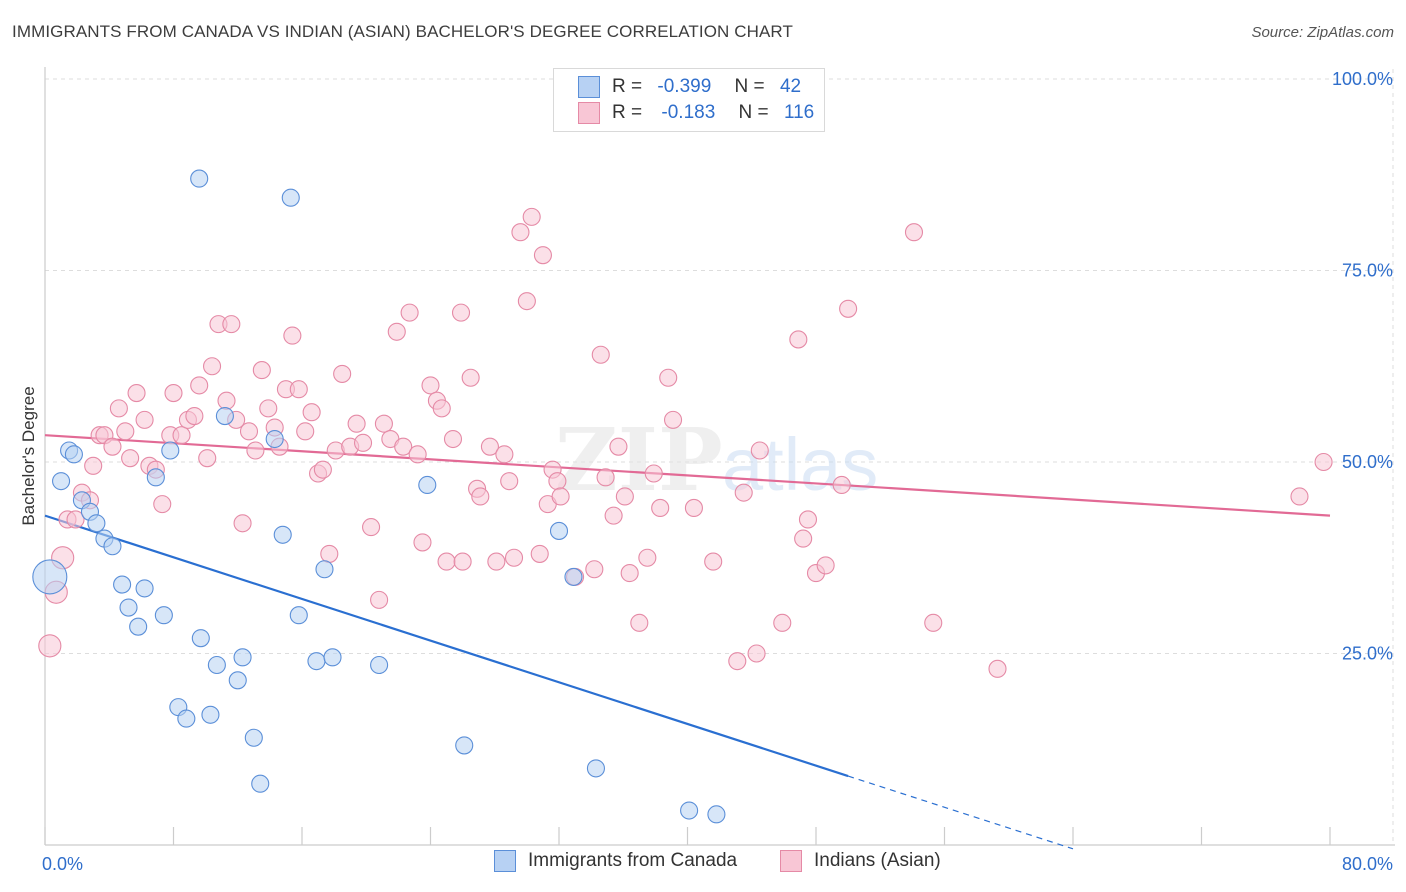  I want to click on y-tick-label: 100.0%, so click(1362, 79).